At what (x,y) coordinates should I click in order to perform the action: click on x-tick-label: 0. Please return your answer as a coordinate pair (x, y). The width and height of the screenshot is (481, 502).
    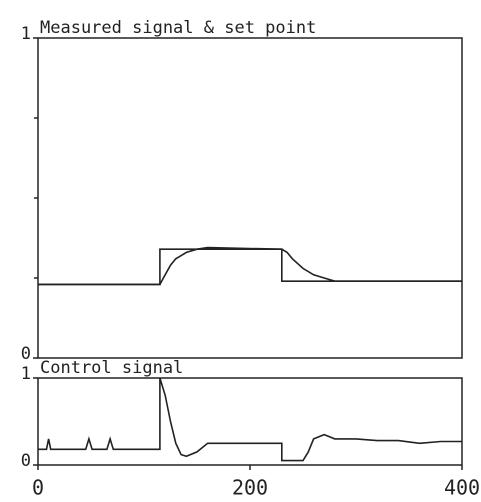
    Looking at the image, I should click on (38, 488).